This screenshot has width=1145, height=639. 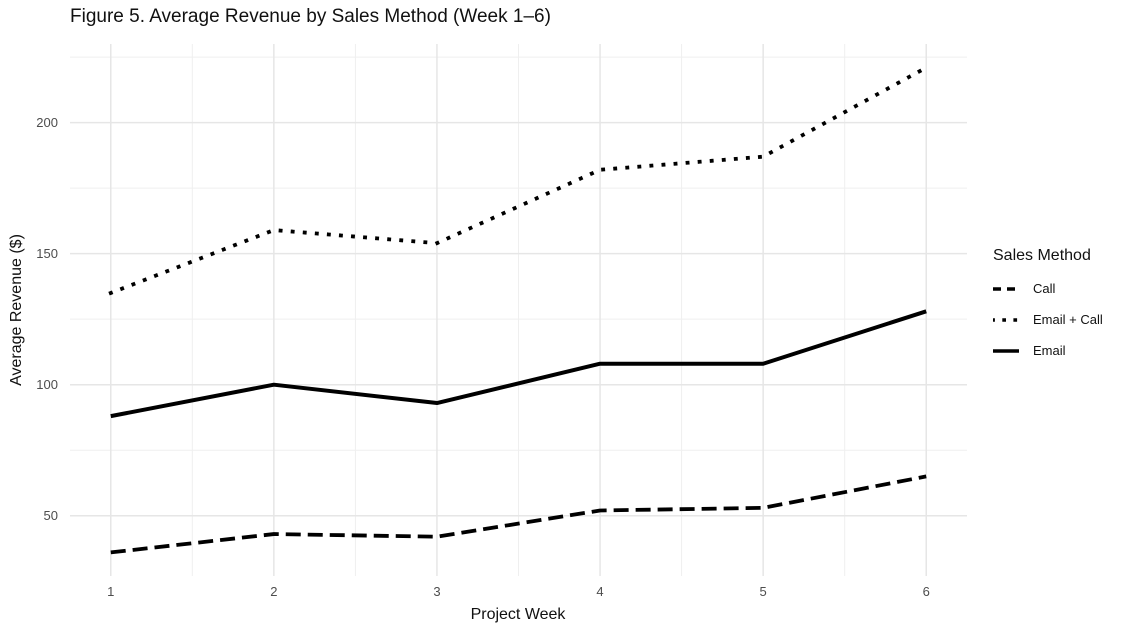 I want to click on legend-item-email-call: Email + Call, so click(x=1048, y=319).